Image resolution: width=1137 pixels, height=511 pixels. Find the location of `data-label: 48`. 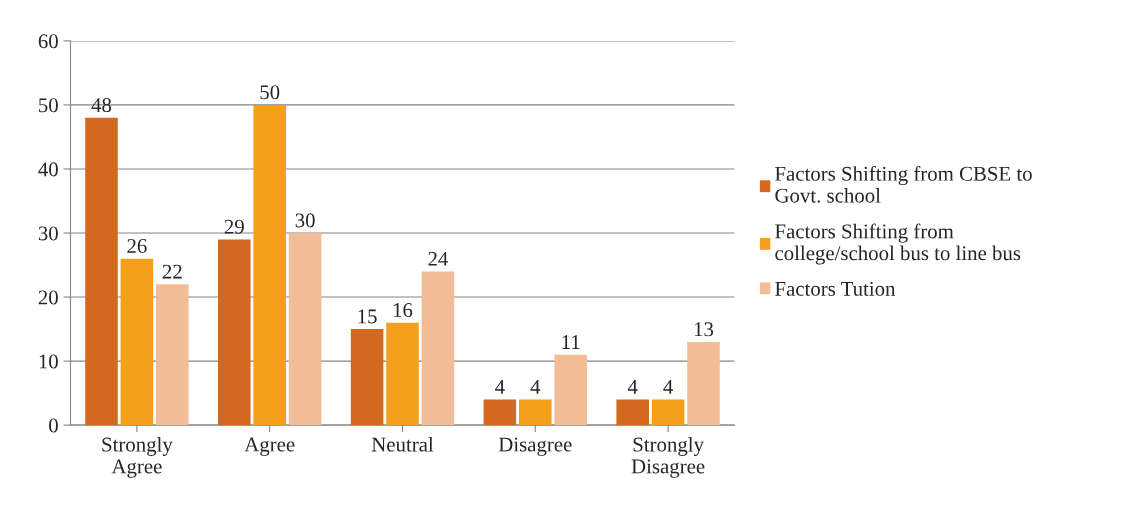

data-label: 48 is located at coordinates (101, 105).